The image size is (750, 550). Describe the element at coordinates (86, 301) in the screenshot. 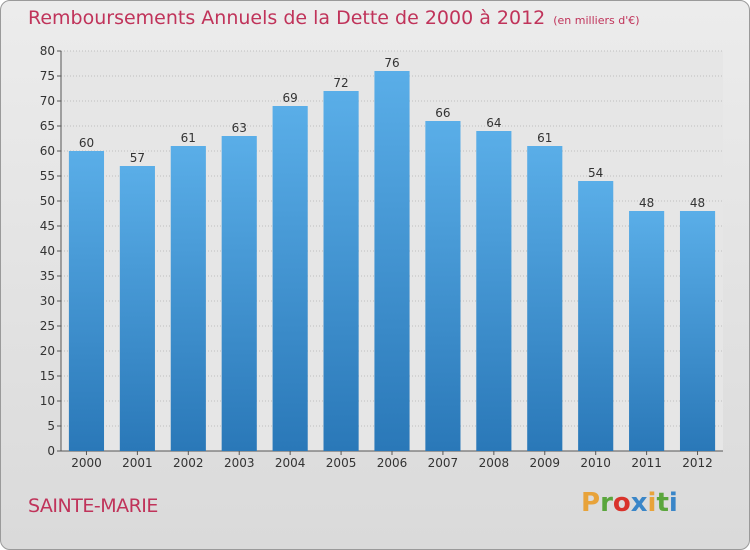

I see `bar-2000` at that location.